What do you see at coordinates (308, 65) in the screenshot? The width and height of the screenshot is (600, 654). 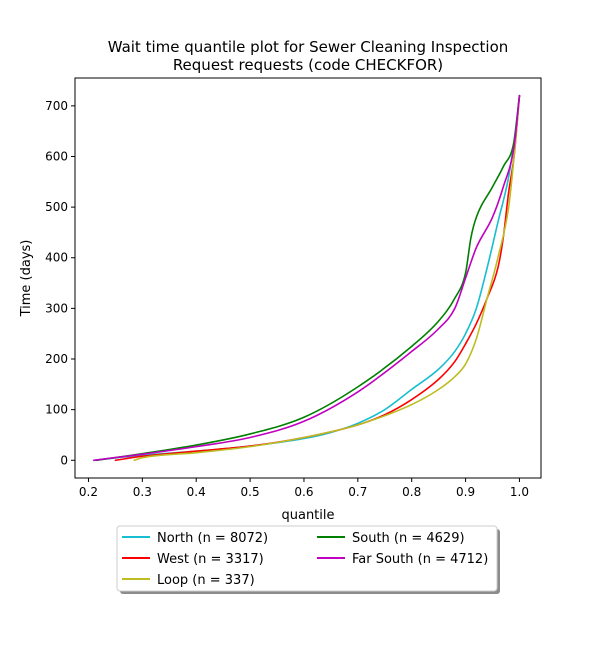 I see `chart-title-line-2: Request requests (code CHECKFOR)` at bounding box center [308, 65].